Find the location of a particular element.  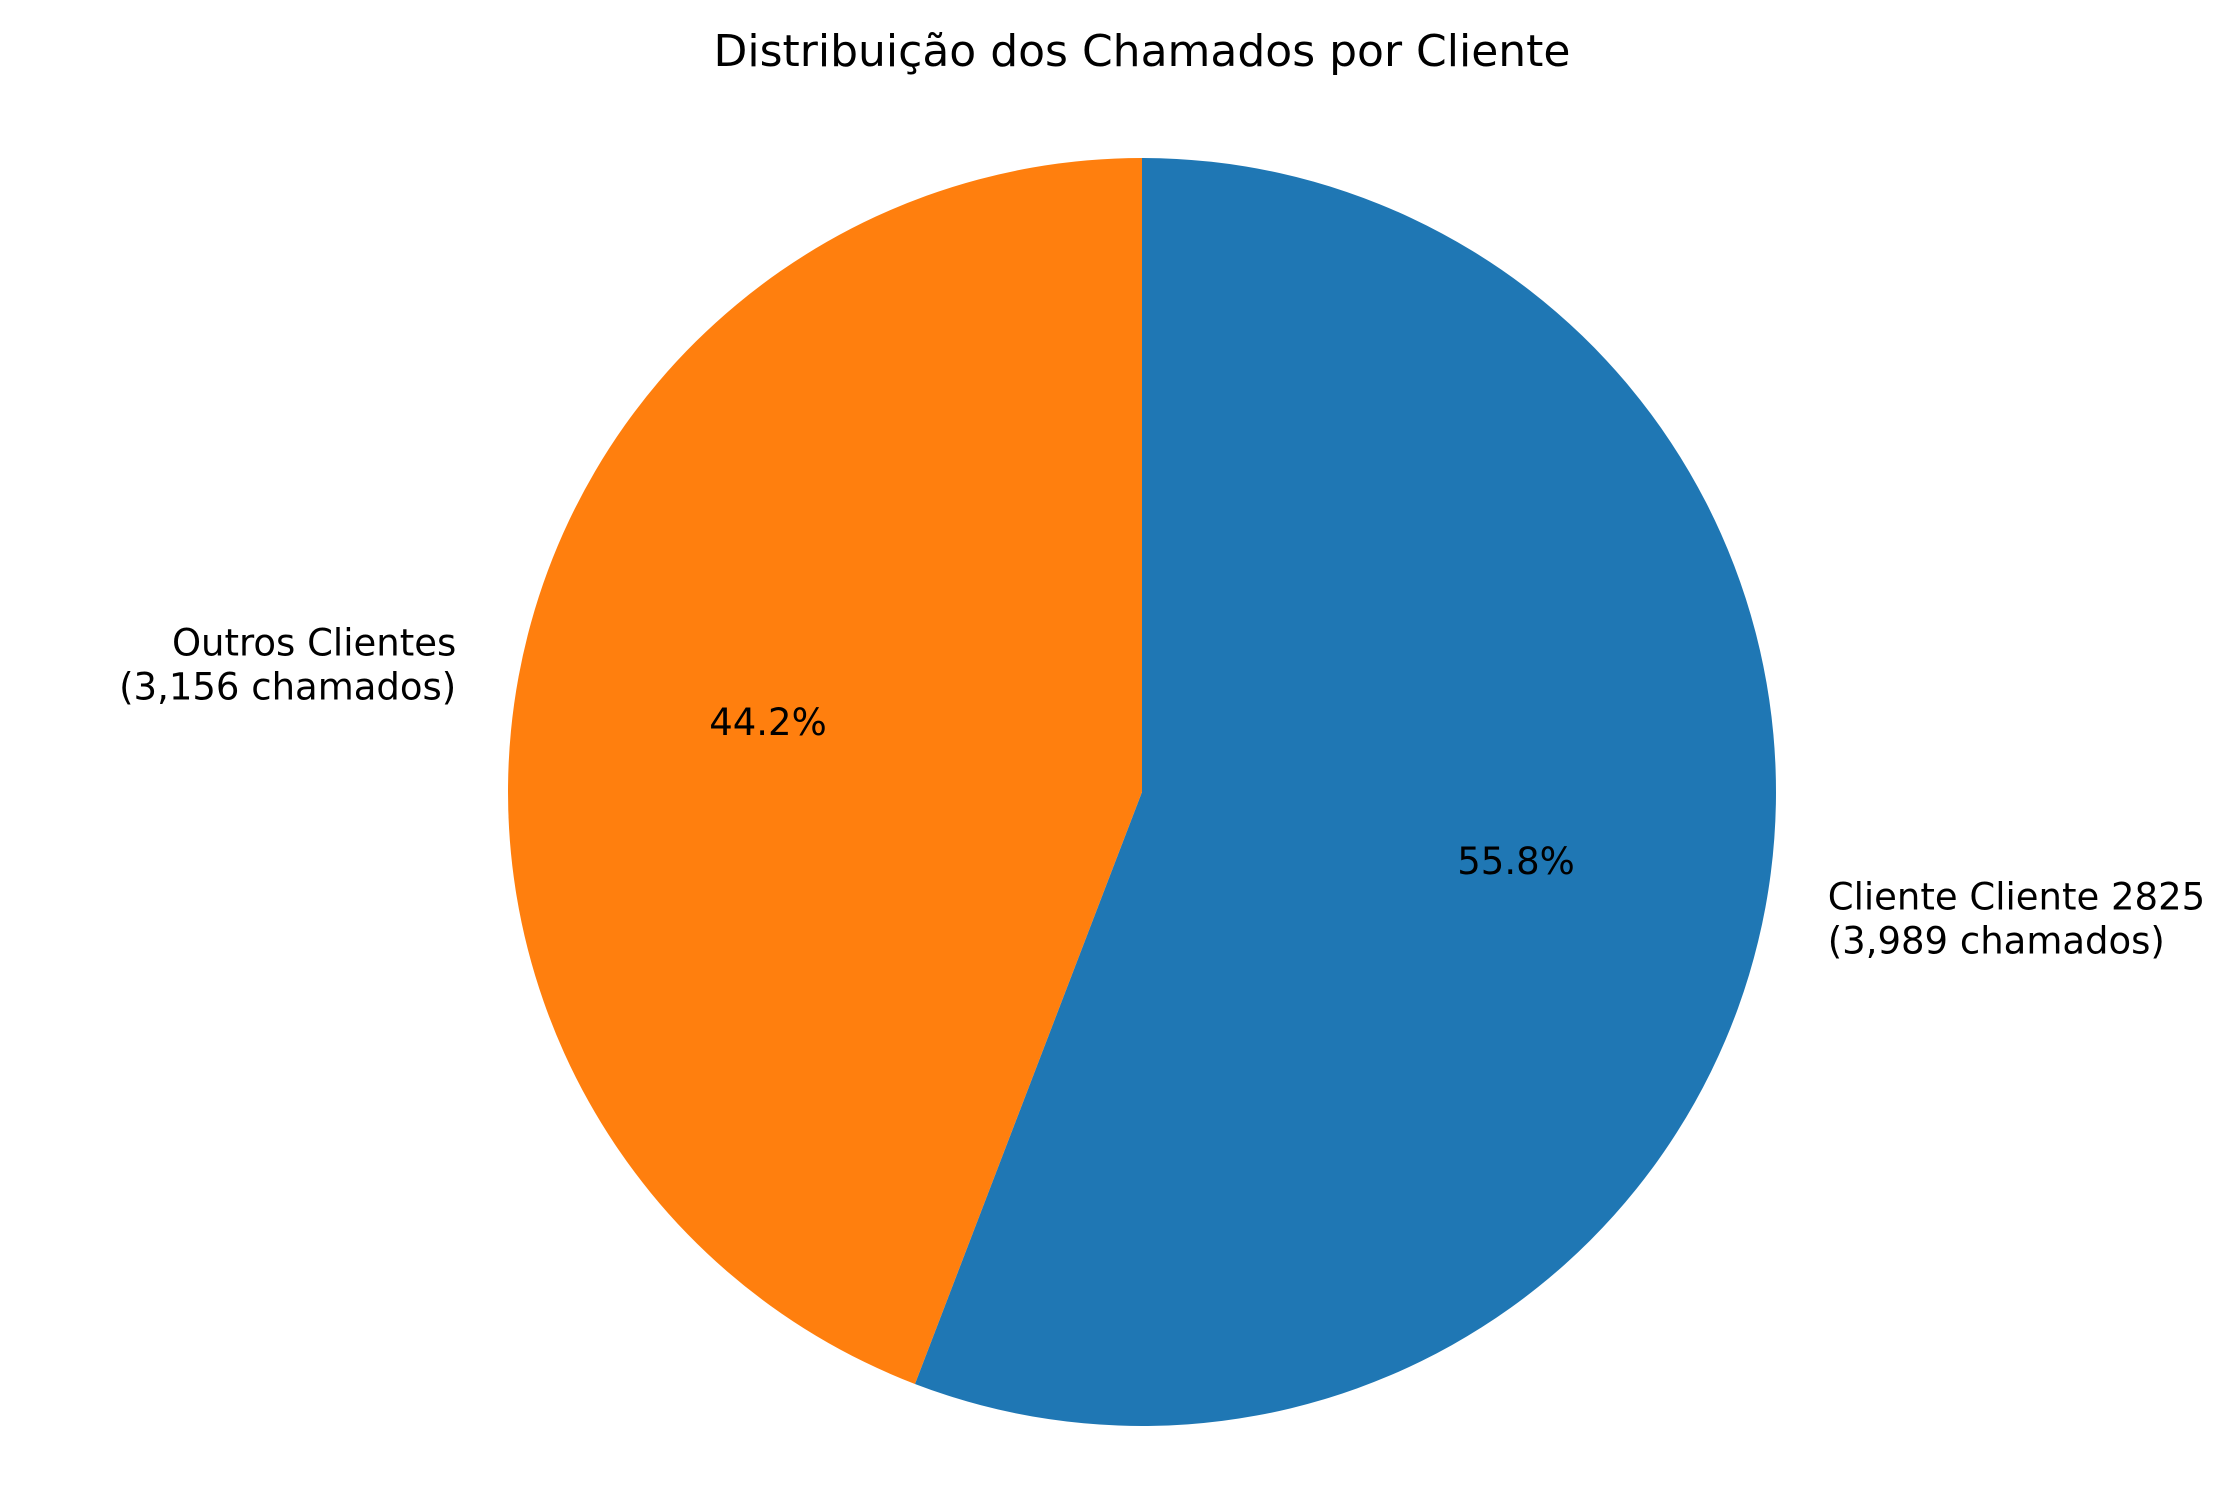

chart-title: Distribuição dos Chamados por Cliente is located at coordinates (1142, 51).